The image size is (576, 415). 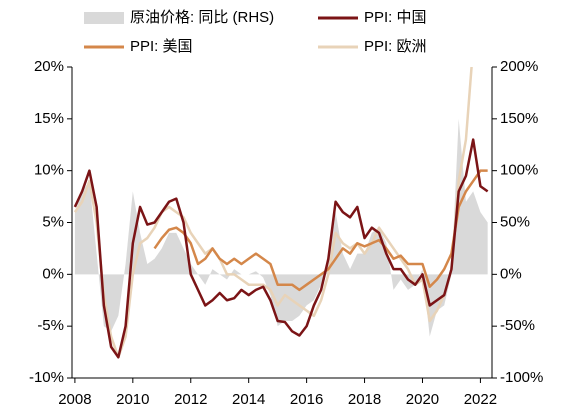 What do you see at coordinates (74, 399) in the screenshot?
I see `x-tick-label: 2008` at bounding box center [74, 399].